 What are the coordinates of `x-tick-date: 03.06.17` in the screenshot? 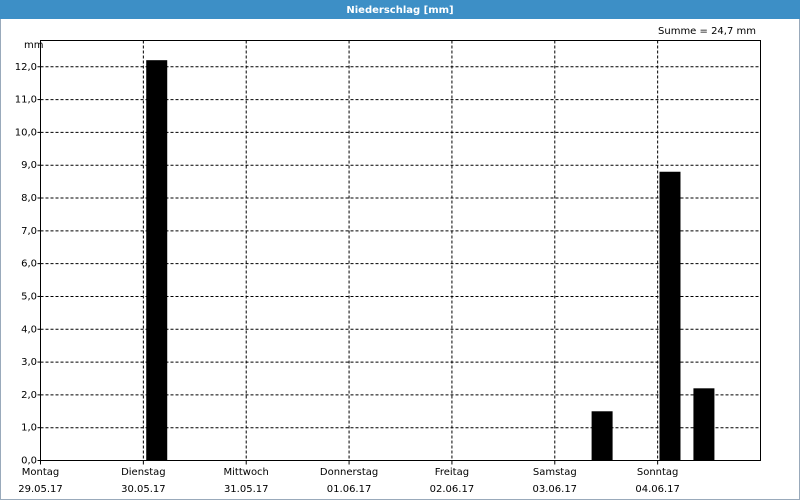 It's located at (555, 489).